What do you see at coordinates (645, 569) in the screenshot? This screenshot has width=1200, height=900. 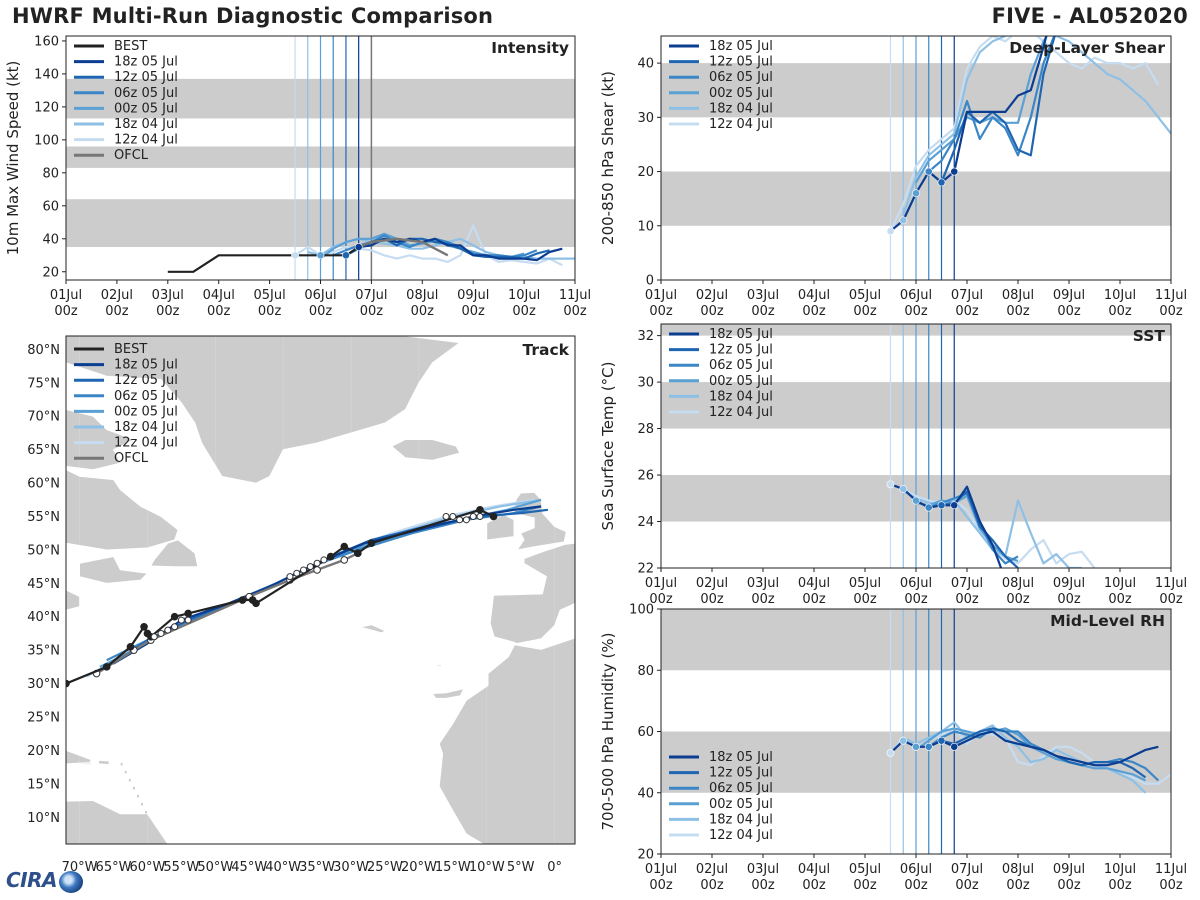 I see `y-tick-label: 22` at bounding box center [645, 569].